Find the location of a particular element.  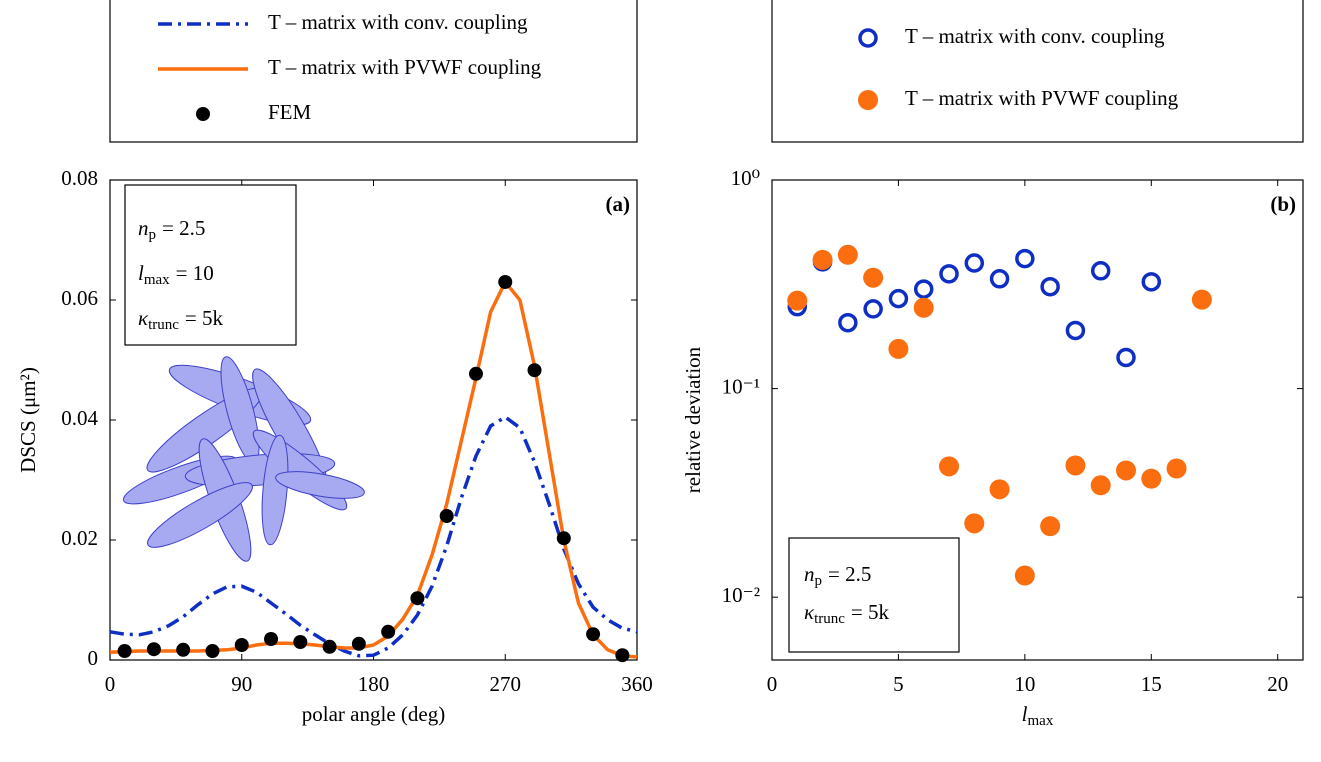

x-tick-label: 20 is located at coordinates (1277, 684).